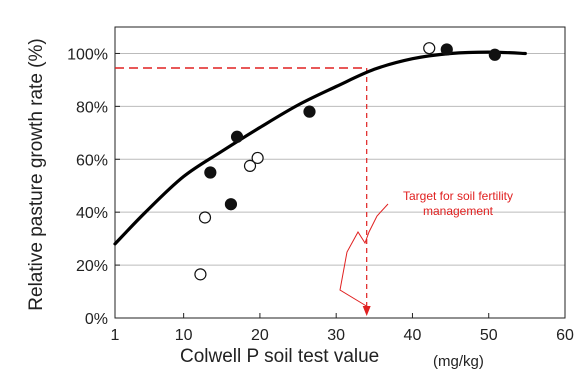 The image size is (576, 379). I want to click on annotation-line: management, so click(458, 211).